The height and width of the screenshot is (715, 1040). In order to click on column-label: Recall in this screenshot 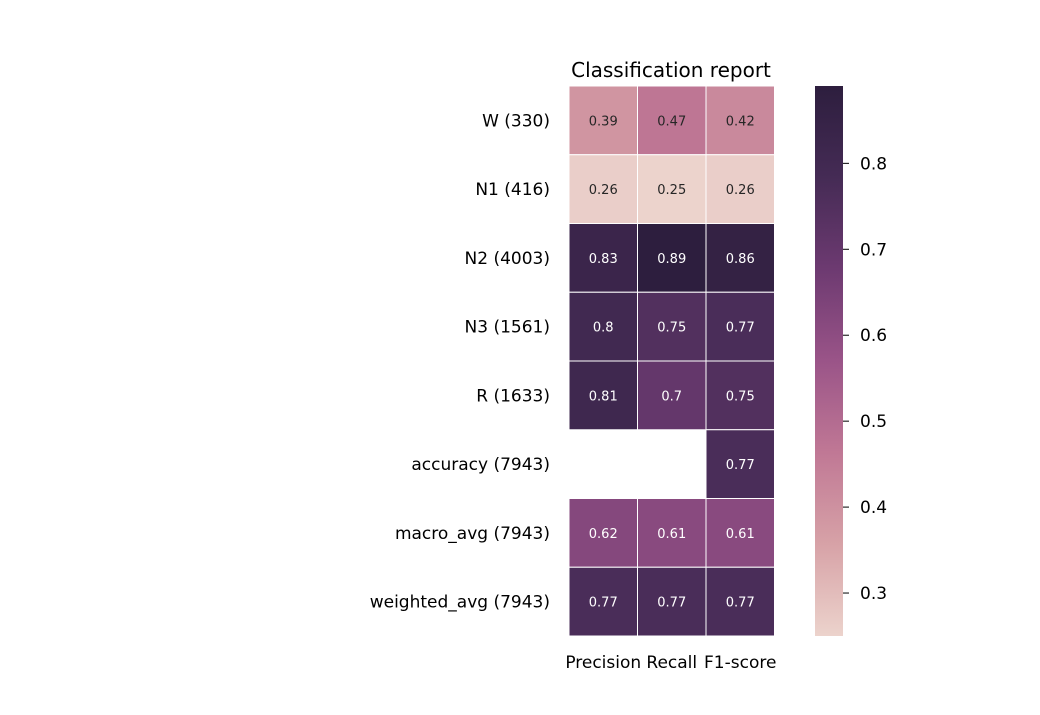, I will do `click(671, 663)`.